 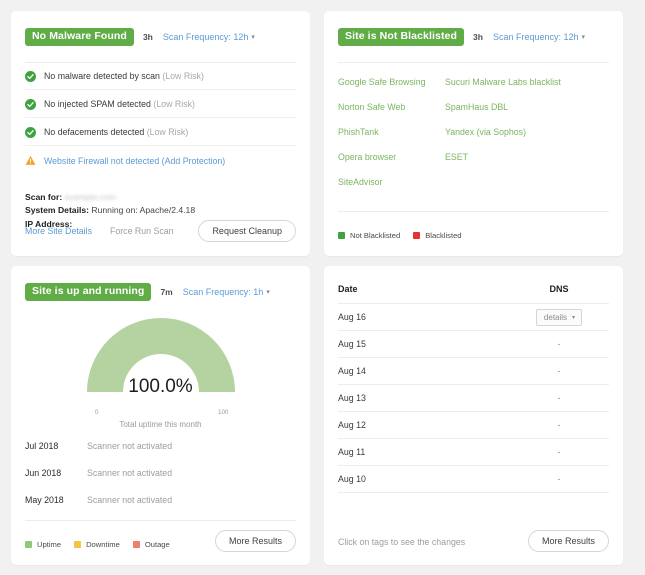 I want to click on legend-label: Blacklisted, so click(x=443, y=235).